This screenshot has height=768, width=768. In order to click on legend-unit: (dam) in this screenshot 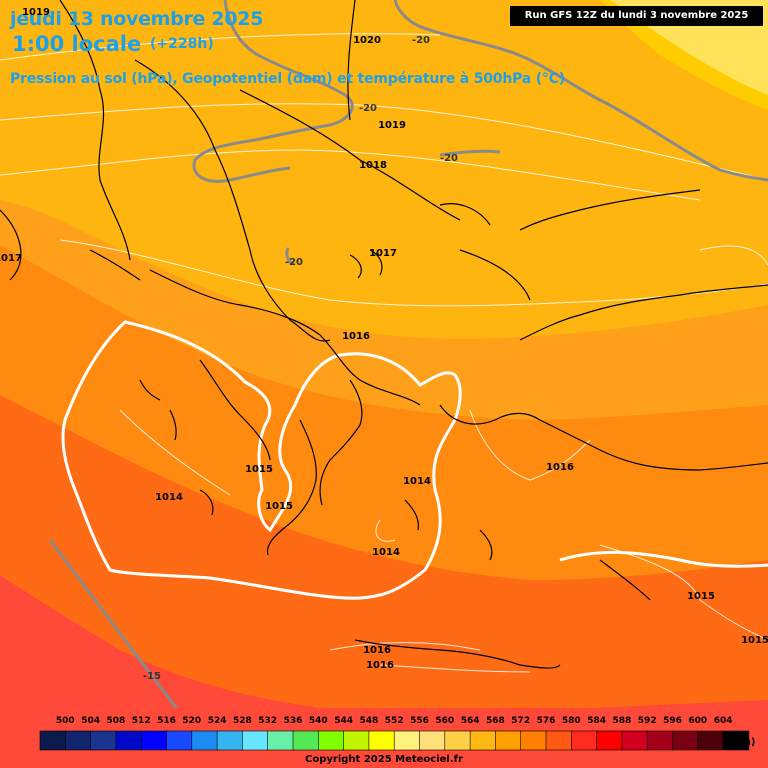, I will do `click(739, 742)`.